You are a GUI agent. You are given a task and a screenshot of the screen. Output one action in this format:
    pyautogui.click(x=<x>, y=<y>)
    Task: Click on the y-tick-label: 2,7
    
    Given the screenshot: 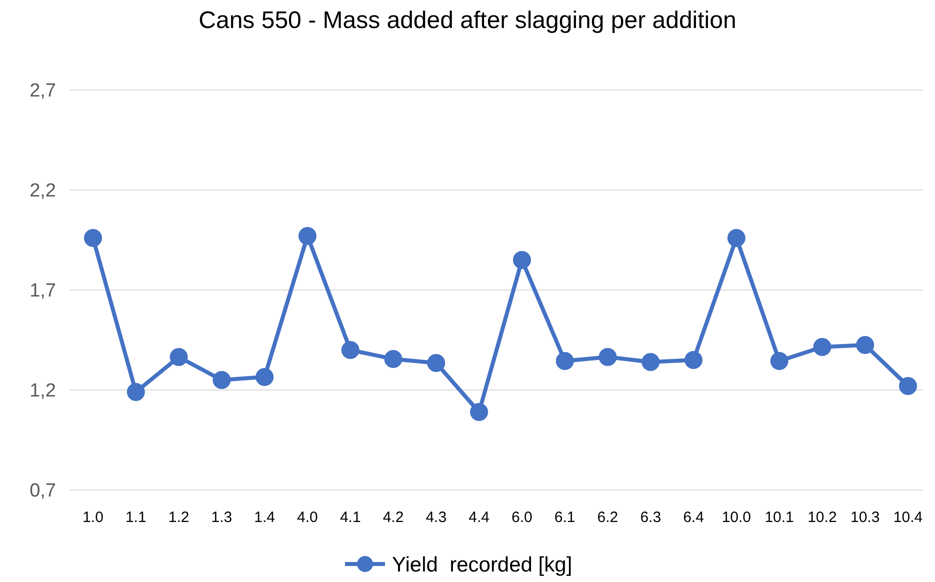 What is the action you would take?
    pyautogui.click(x=43, y=91)
    